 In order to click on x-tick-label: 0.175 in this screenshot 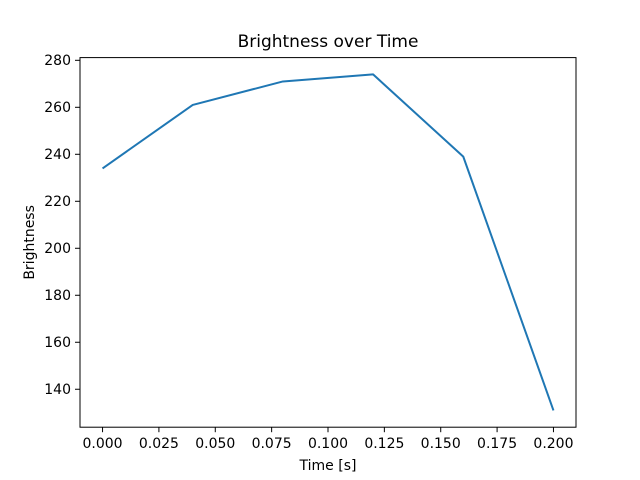, I will do `click(497, 444)`.